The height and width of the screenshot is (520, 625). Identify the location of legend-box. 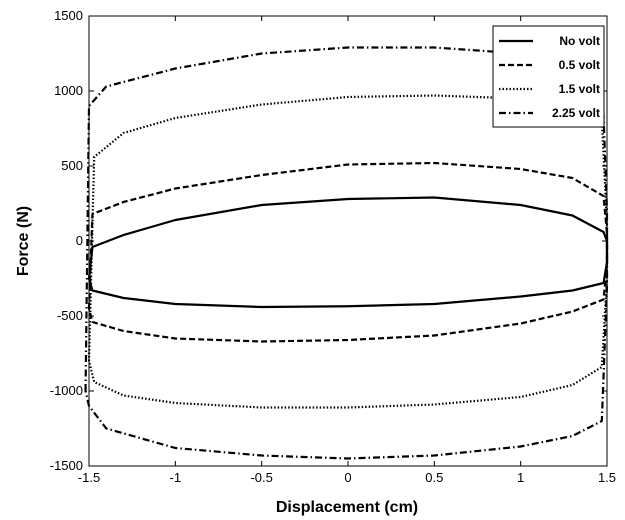
(548, 76).